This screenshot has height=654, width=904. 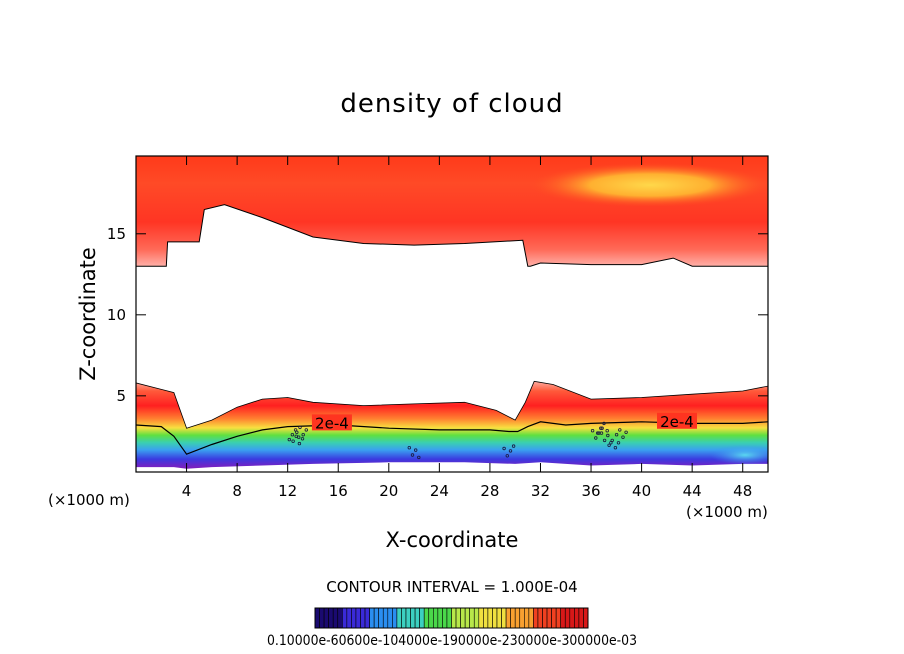 I want to click on contour-interval-note: CONTOUR INTERVAL = 1.000E-04, so click(x=451, y=587).